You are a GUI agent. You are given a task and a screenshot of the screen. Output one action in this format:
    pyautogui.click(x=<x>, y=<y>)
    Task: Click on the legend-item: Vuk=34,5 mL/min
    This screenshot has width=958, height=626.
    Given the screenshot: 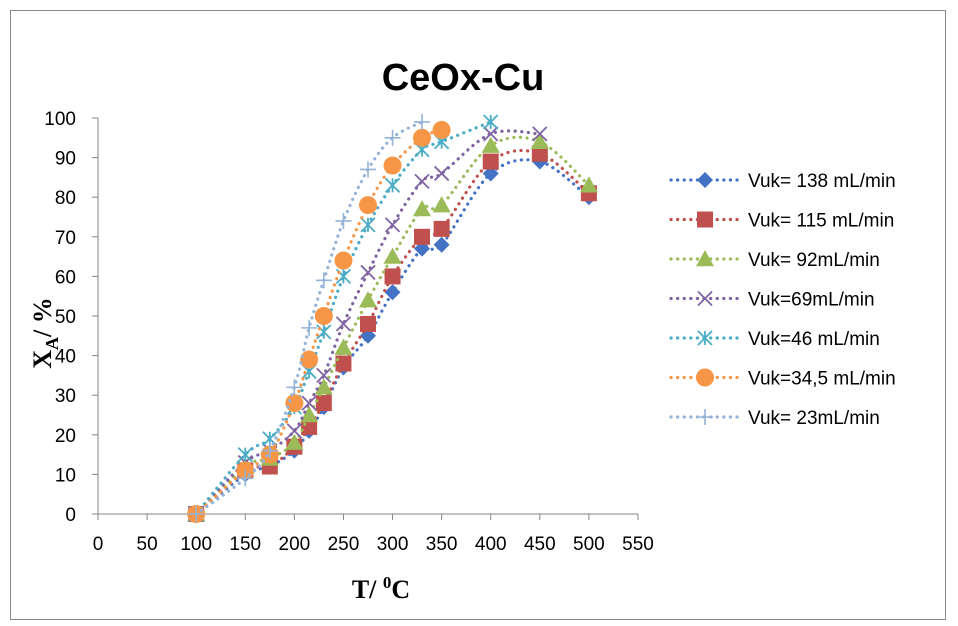 What is the action you would take?
    pyautogui.click(x=782, y=379)
    